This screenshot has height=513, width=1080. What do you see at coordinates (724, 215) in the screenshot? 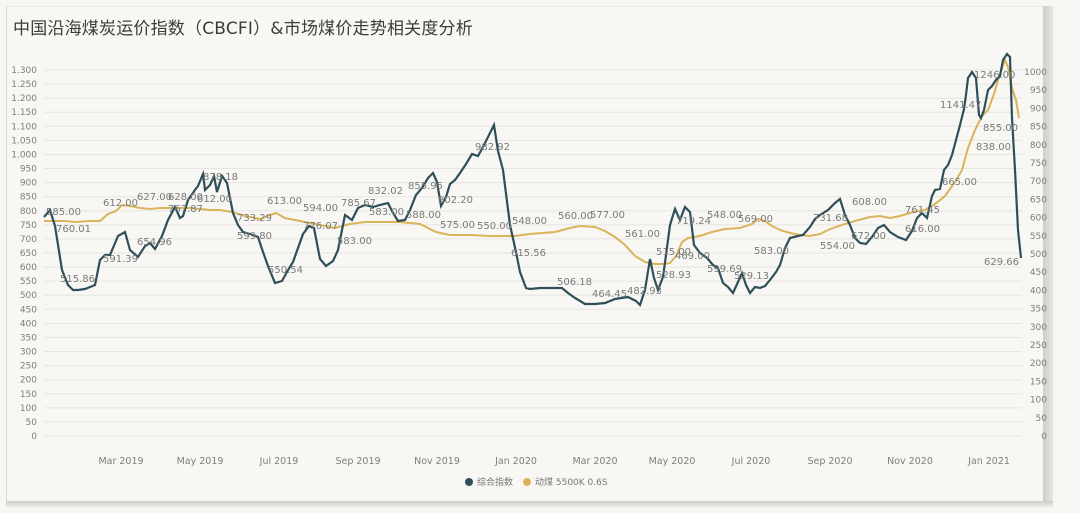
I see `data-label: 548.00` at bounding box center [724, 215].